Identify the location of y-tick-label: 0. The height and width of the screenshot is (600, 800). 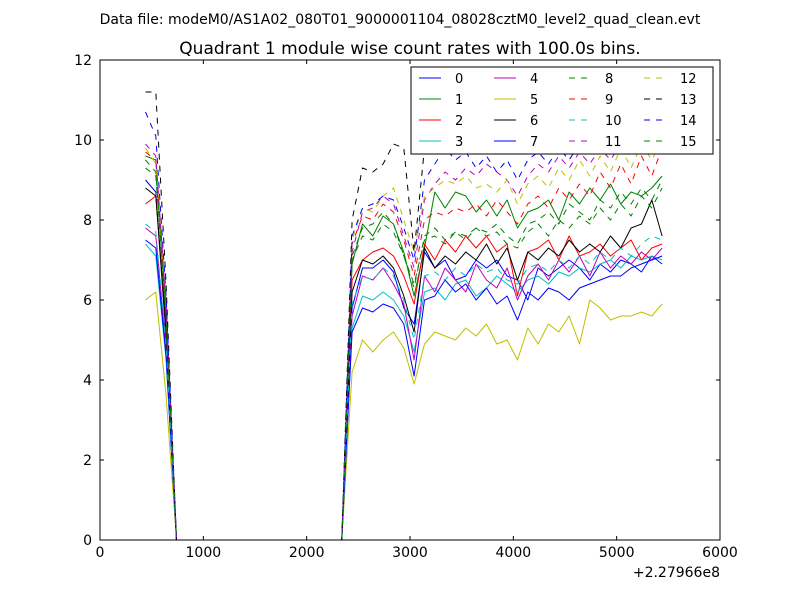
(87, 541).